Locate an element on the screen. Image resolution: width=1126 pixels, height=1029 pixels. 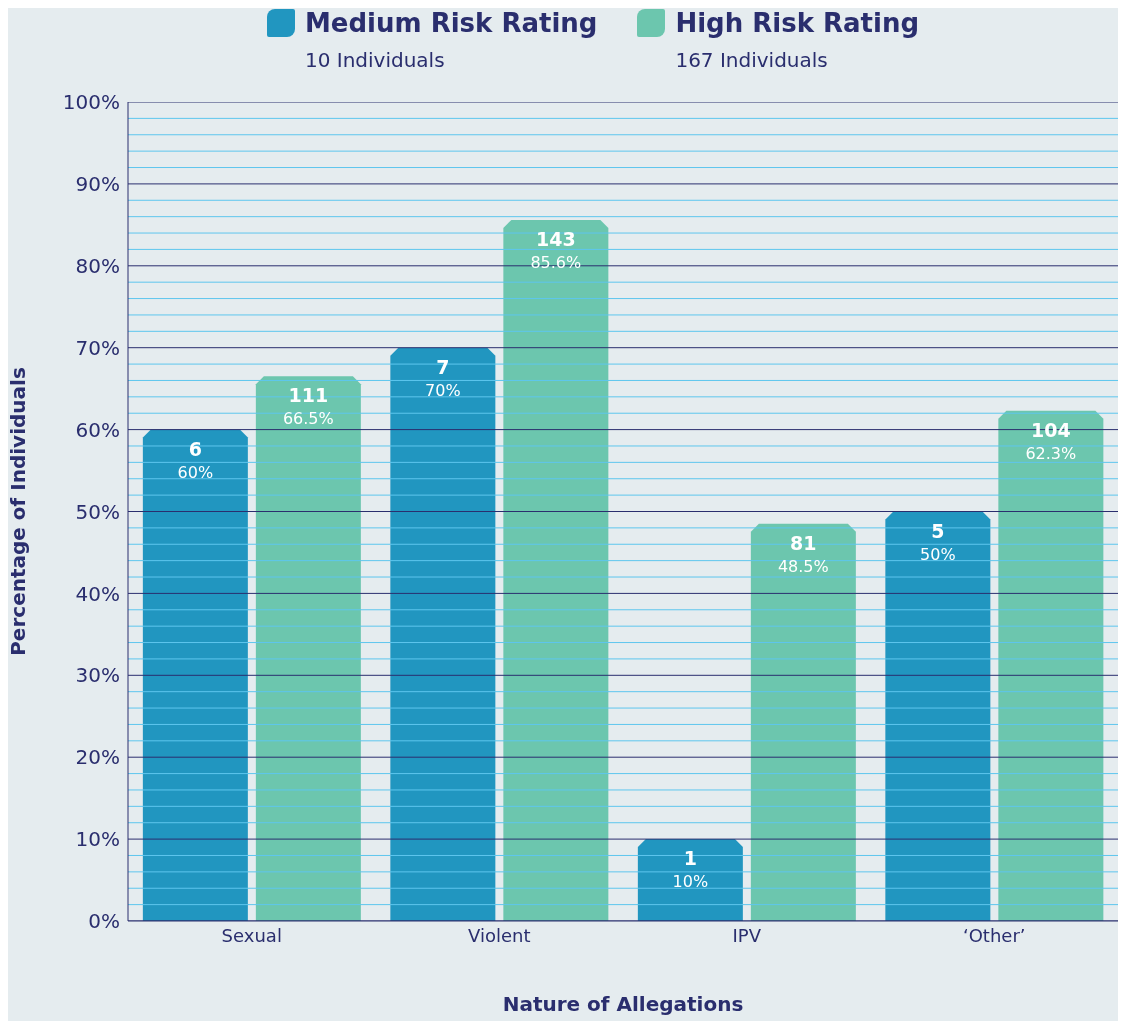
y-tick-label: 80% is located at coordinates (97, 265).